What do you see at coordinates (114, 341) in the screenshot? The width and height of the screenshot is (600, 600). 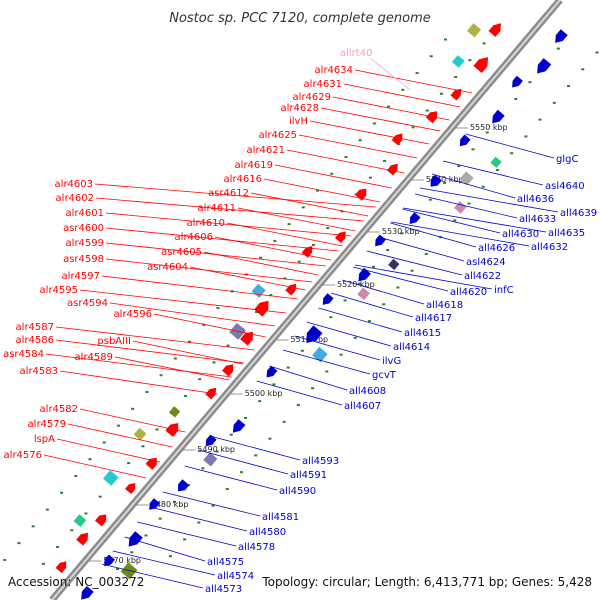 I see `gene-label-forward: psbAIII` at bounding box center [114, 341].